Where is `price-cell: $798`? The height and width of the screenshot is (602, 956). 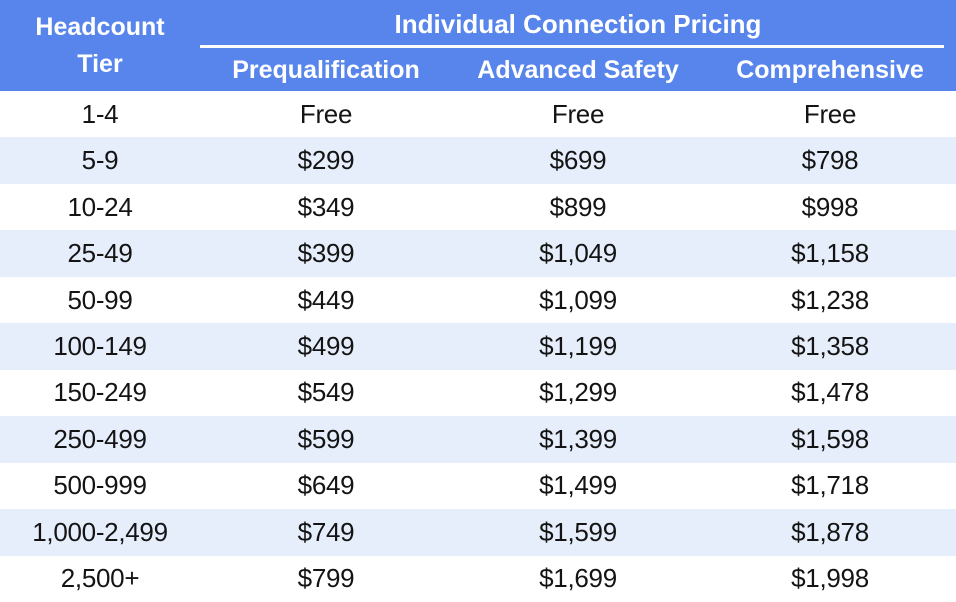
price-cell: $798 is located at coordinates (830, 160).